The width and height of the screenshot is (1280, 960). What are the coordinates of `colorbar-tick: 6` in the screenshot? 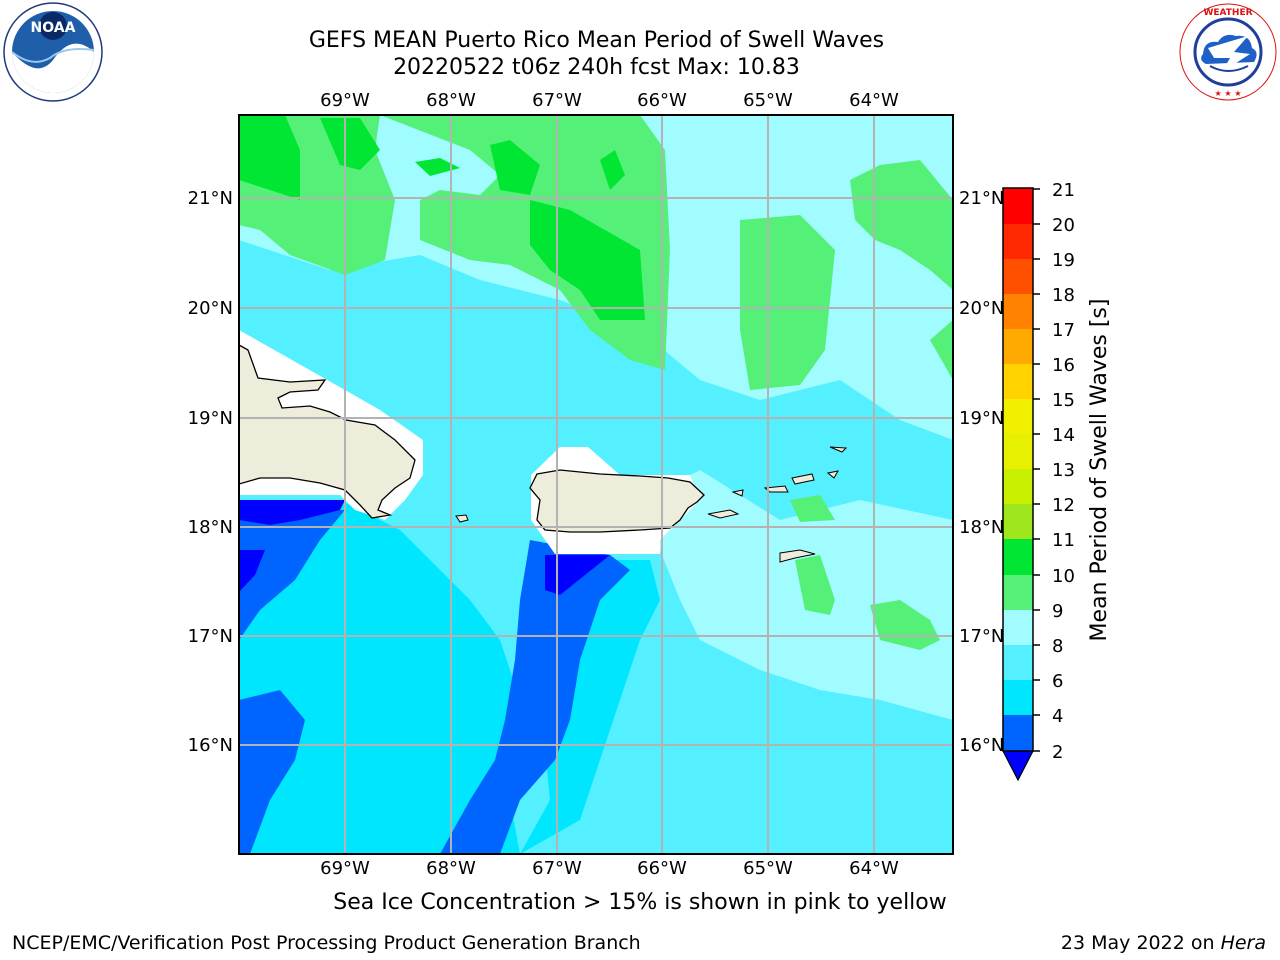 It's located at (1057, 681).